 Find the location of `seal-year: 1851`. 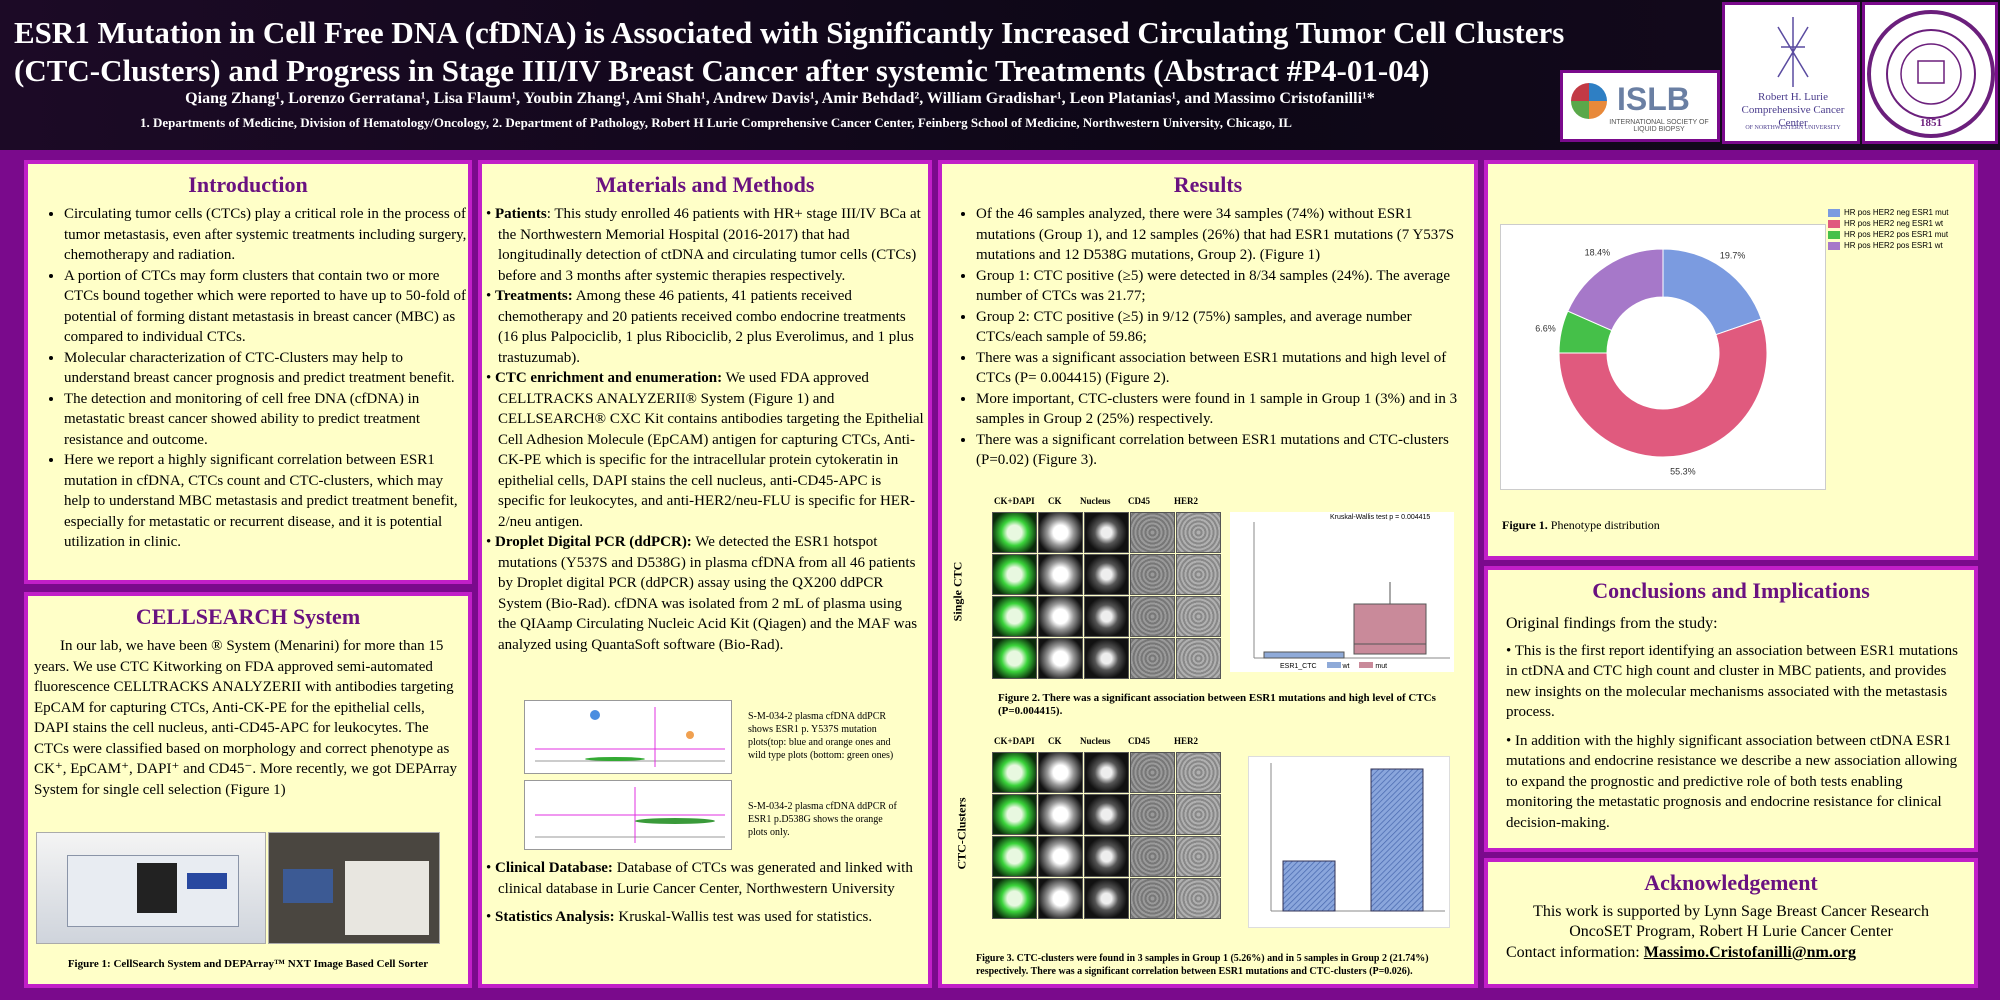

seal-year: 1851 is located at coordinates (1931, 123).